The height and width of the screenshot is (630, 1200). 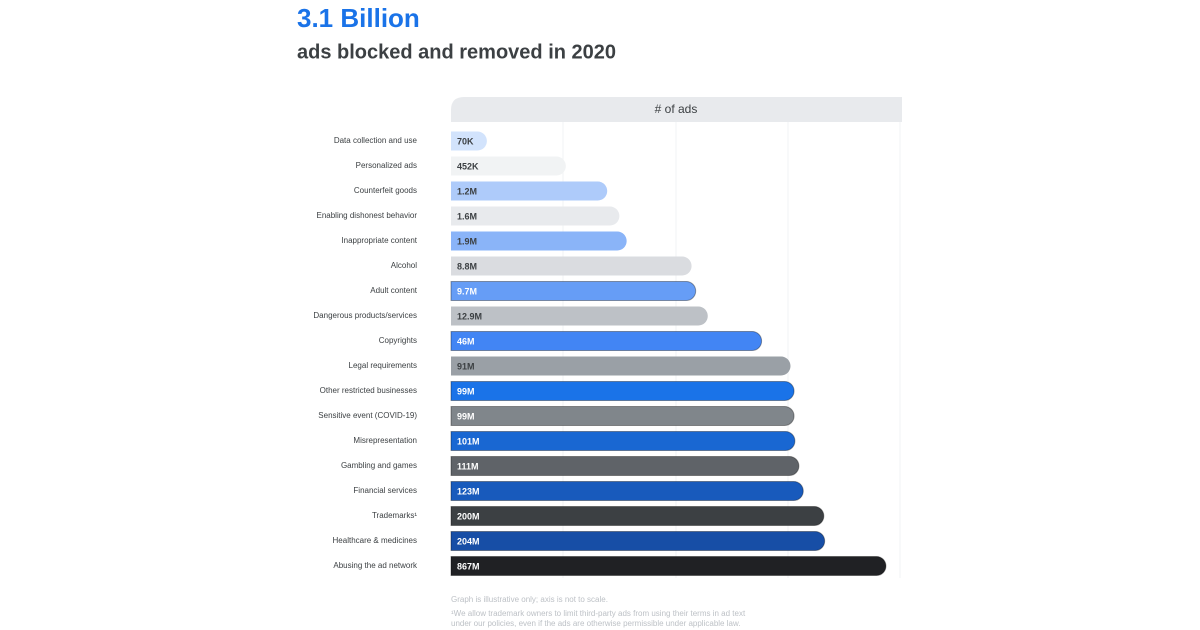 What do you see at coordinates (466, 366) in the screenshot?
I see `value-label: 91M` at bounding box center [466, 366].